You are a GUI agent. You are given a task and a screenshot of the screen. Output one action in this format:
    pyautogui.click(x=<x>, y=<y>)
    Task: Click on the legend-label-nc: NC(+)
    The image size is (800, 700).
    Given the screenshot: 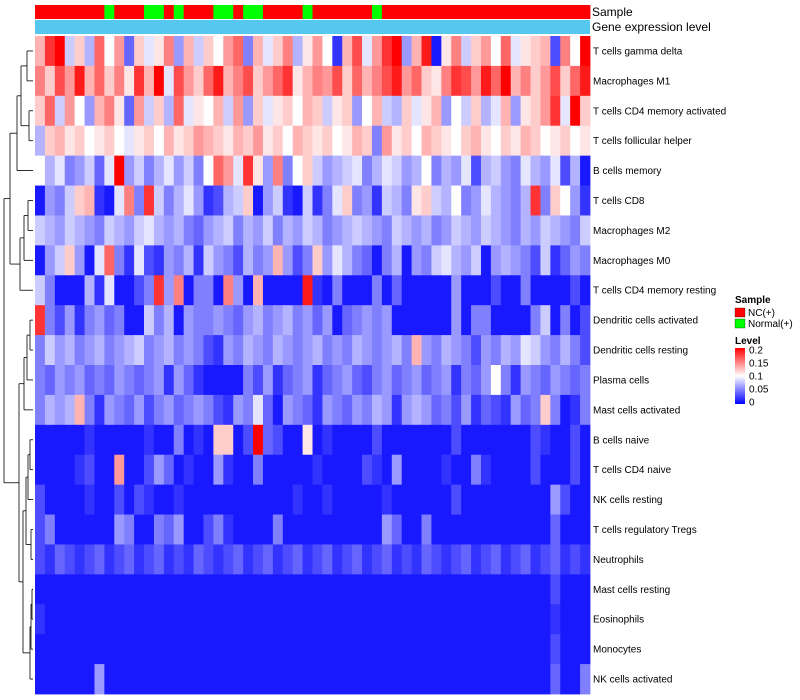 What is the action you would take?
    pyautogui.click(x=761, y=313)
    